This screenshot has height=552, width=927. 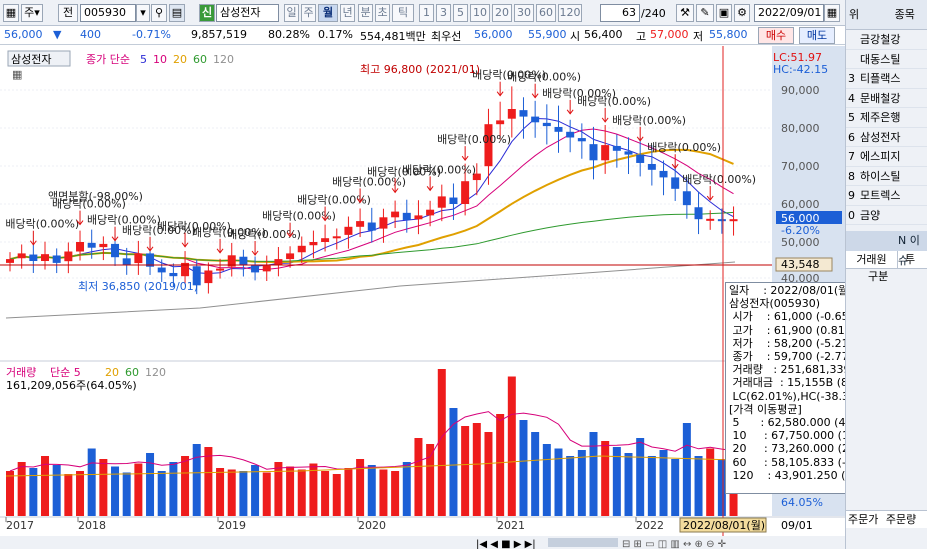 I want to click on period-second: 초, so click(x=382, y=13).